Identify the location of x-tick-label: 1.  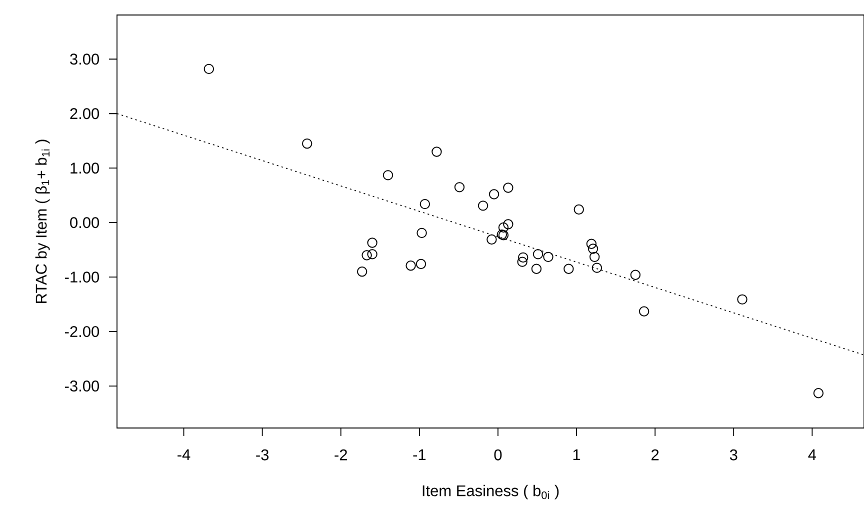
(576, 454).